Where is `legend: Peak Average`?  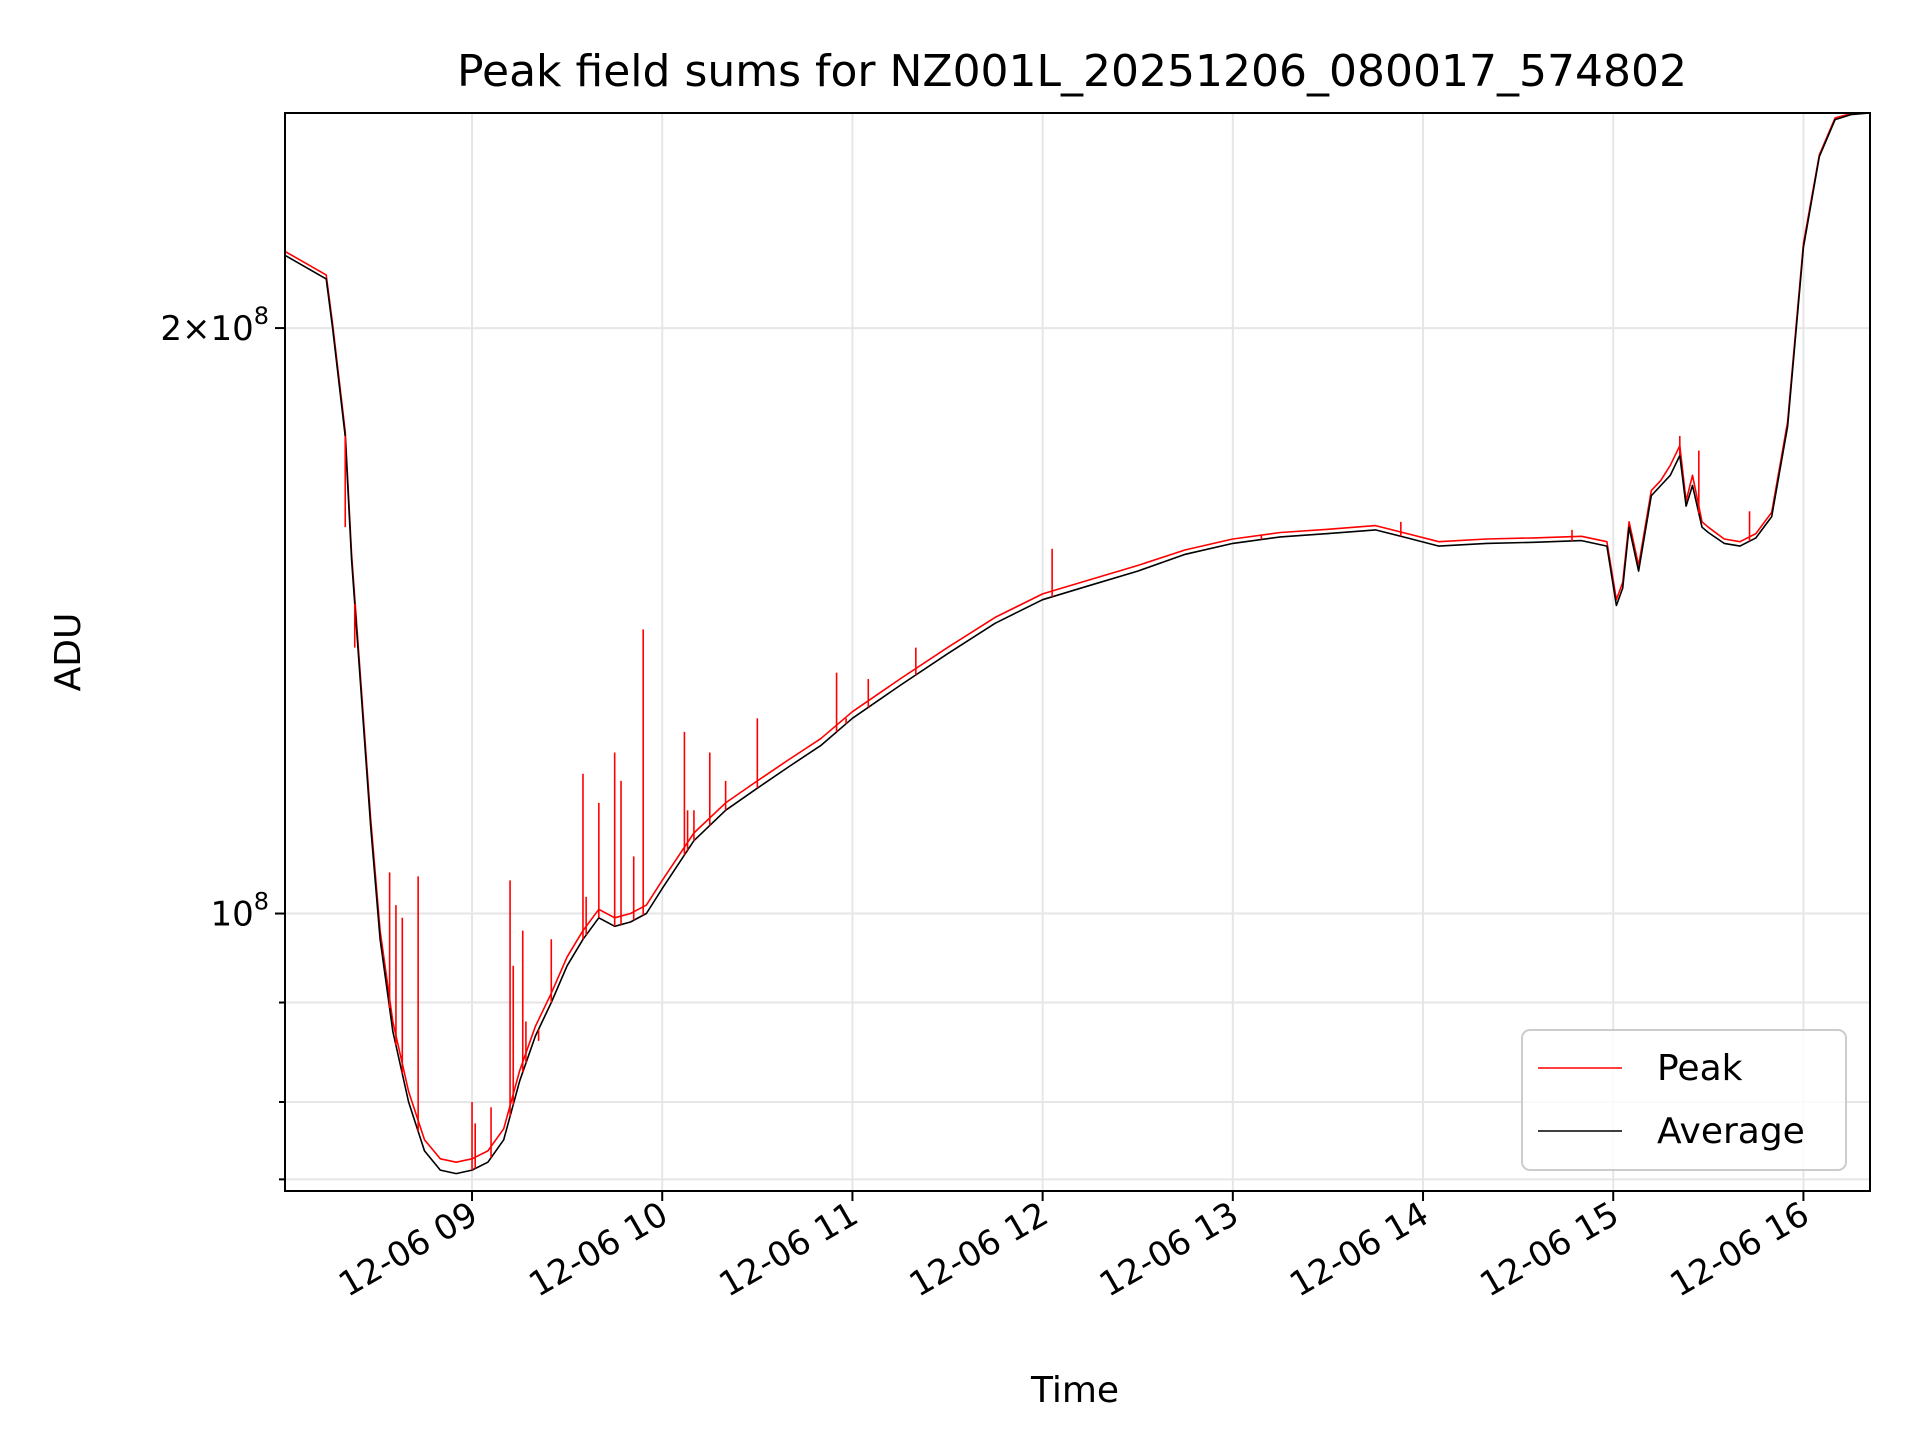
legend: Peak Average is located at coordinates (1684, 1100).